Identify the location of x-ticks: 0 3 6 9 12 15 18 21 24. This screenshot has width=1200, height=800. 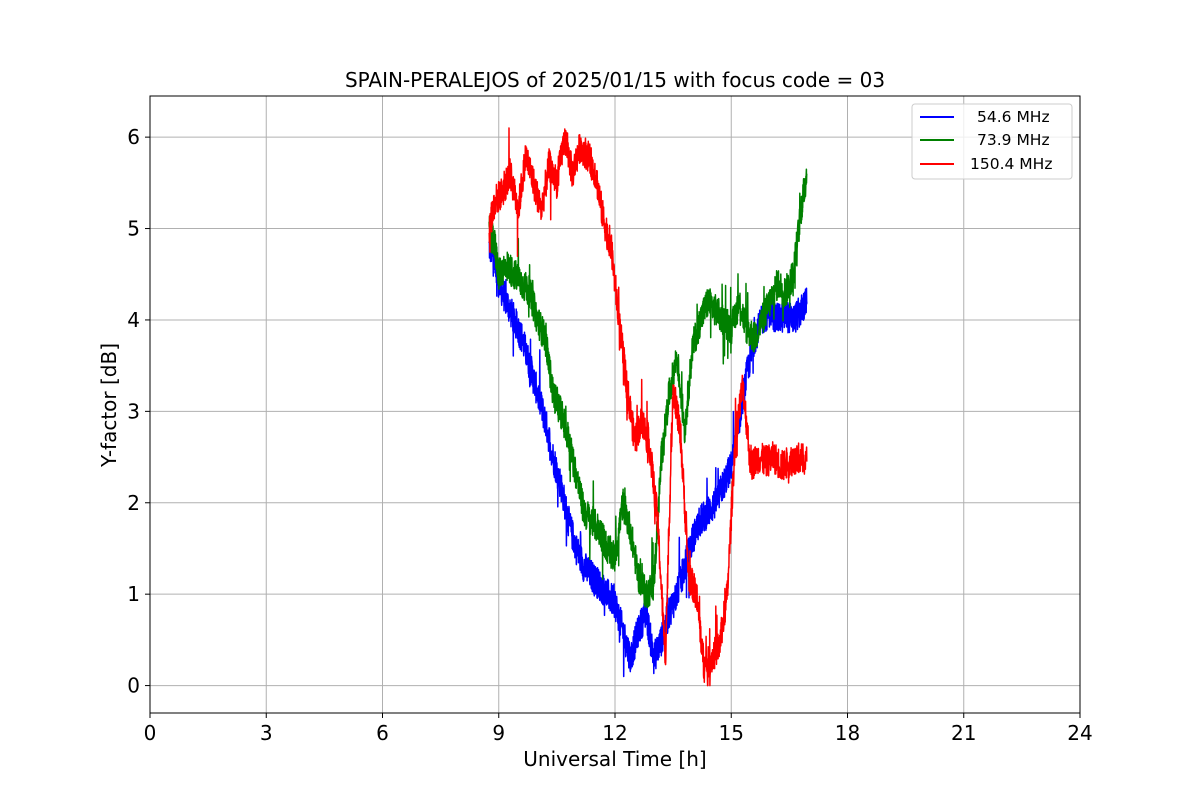
(618, 729).